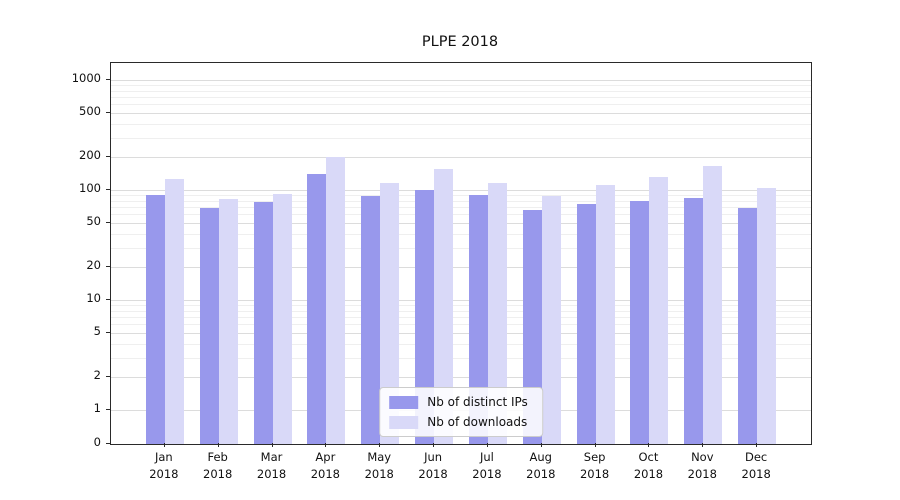  I want to click on bar-distinct-ips-jan-2018, so click(155, 319).